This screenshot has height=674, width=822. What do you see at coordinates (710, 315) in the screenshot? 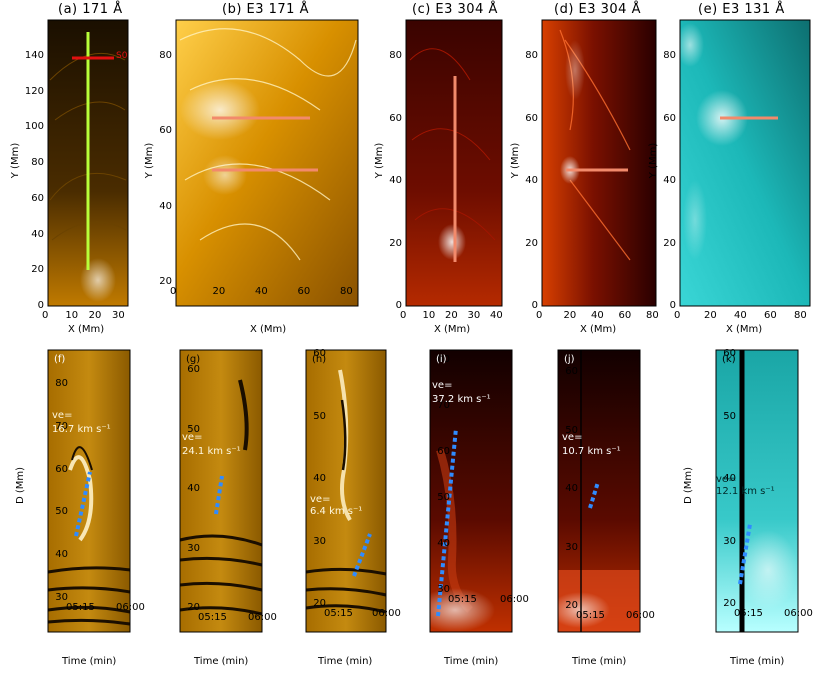
I see `xtick-e-1: 20` at bounding box center [710, 315].